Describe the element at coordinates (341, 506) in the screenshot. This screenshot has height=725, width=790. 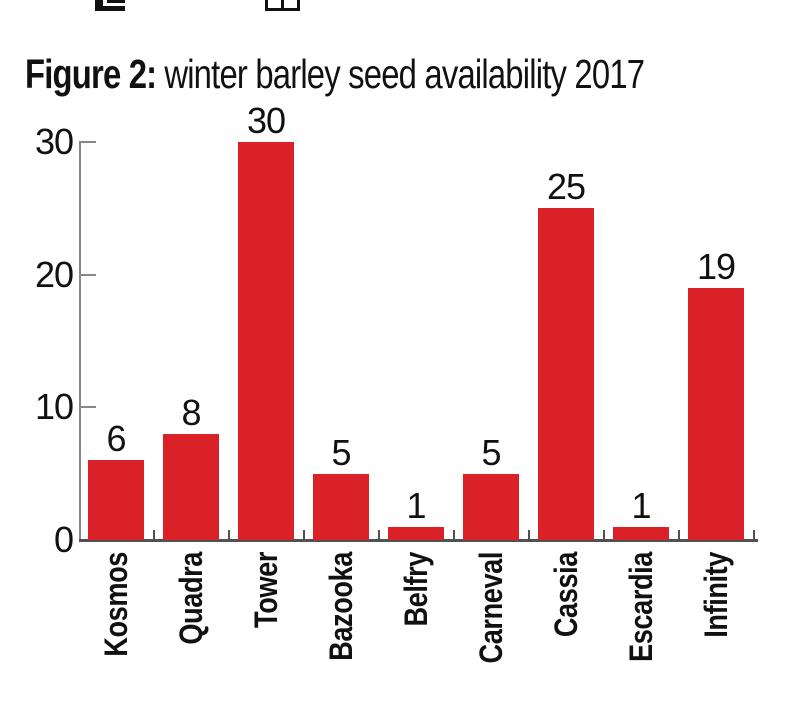
I see `bar-bazooka` at that location.